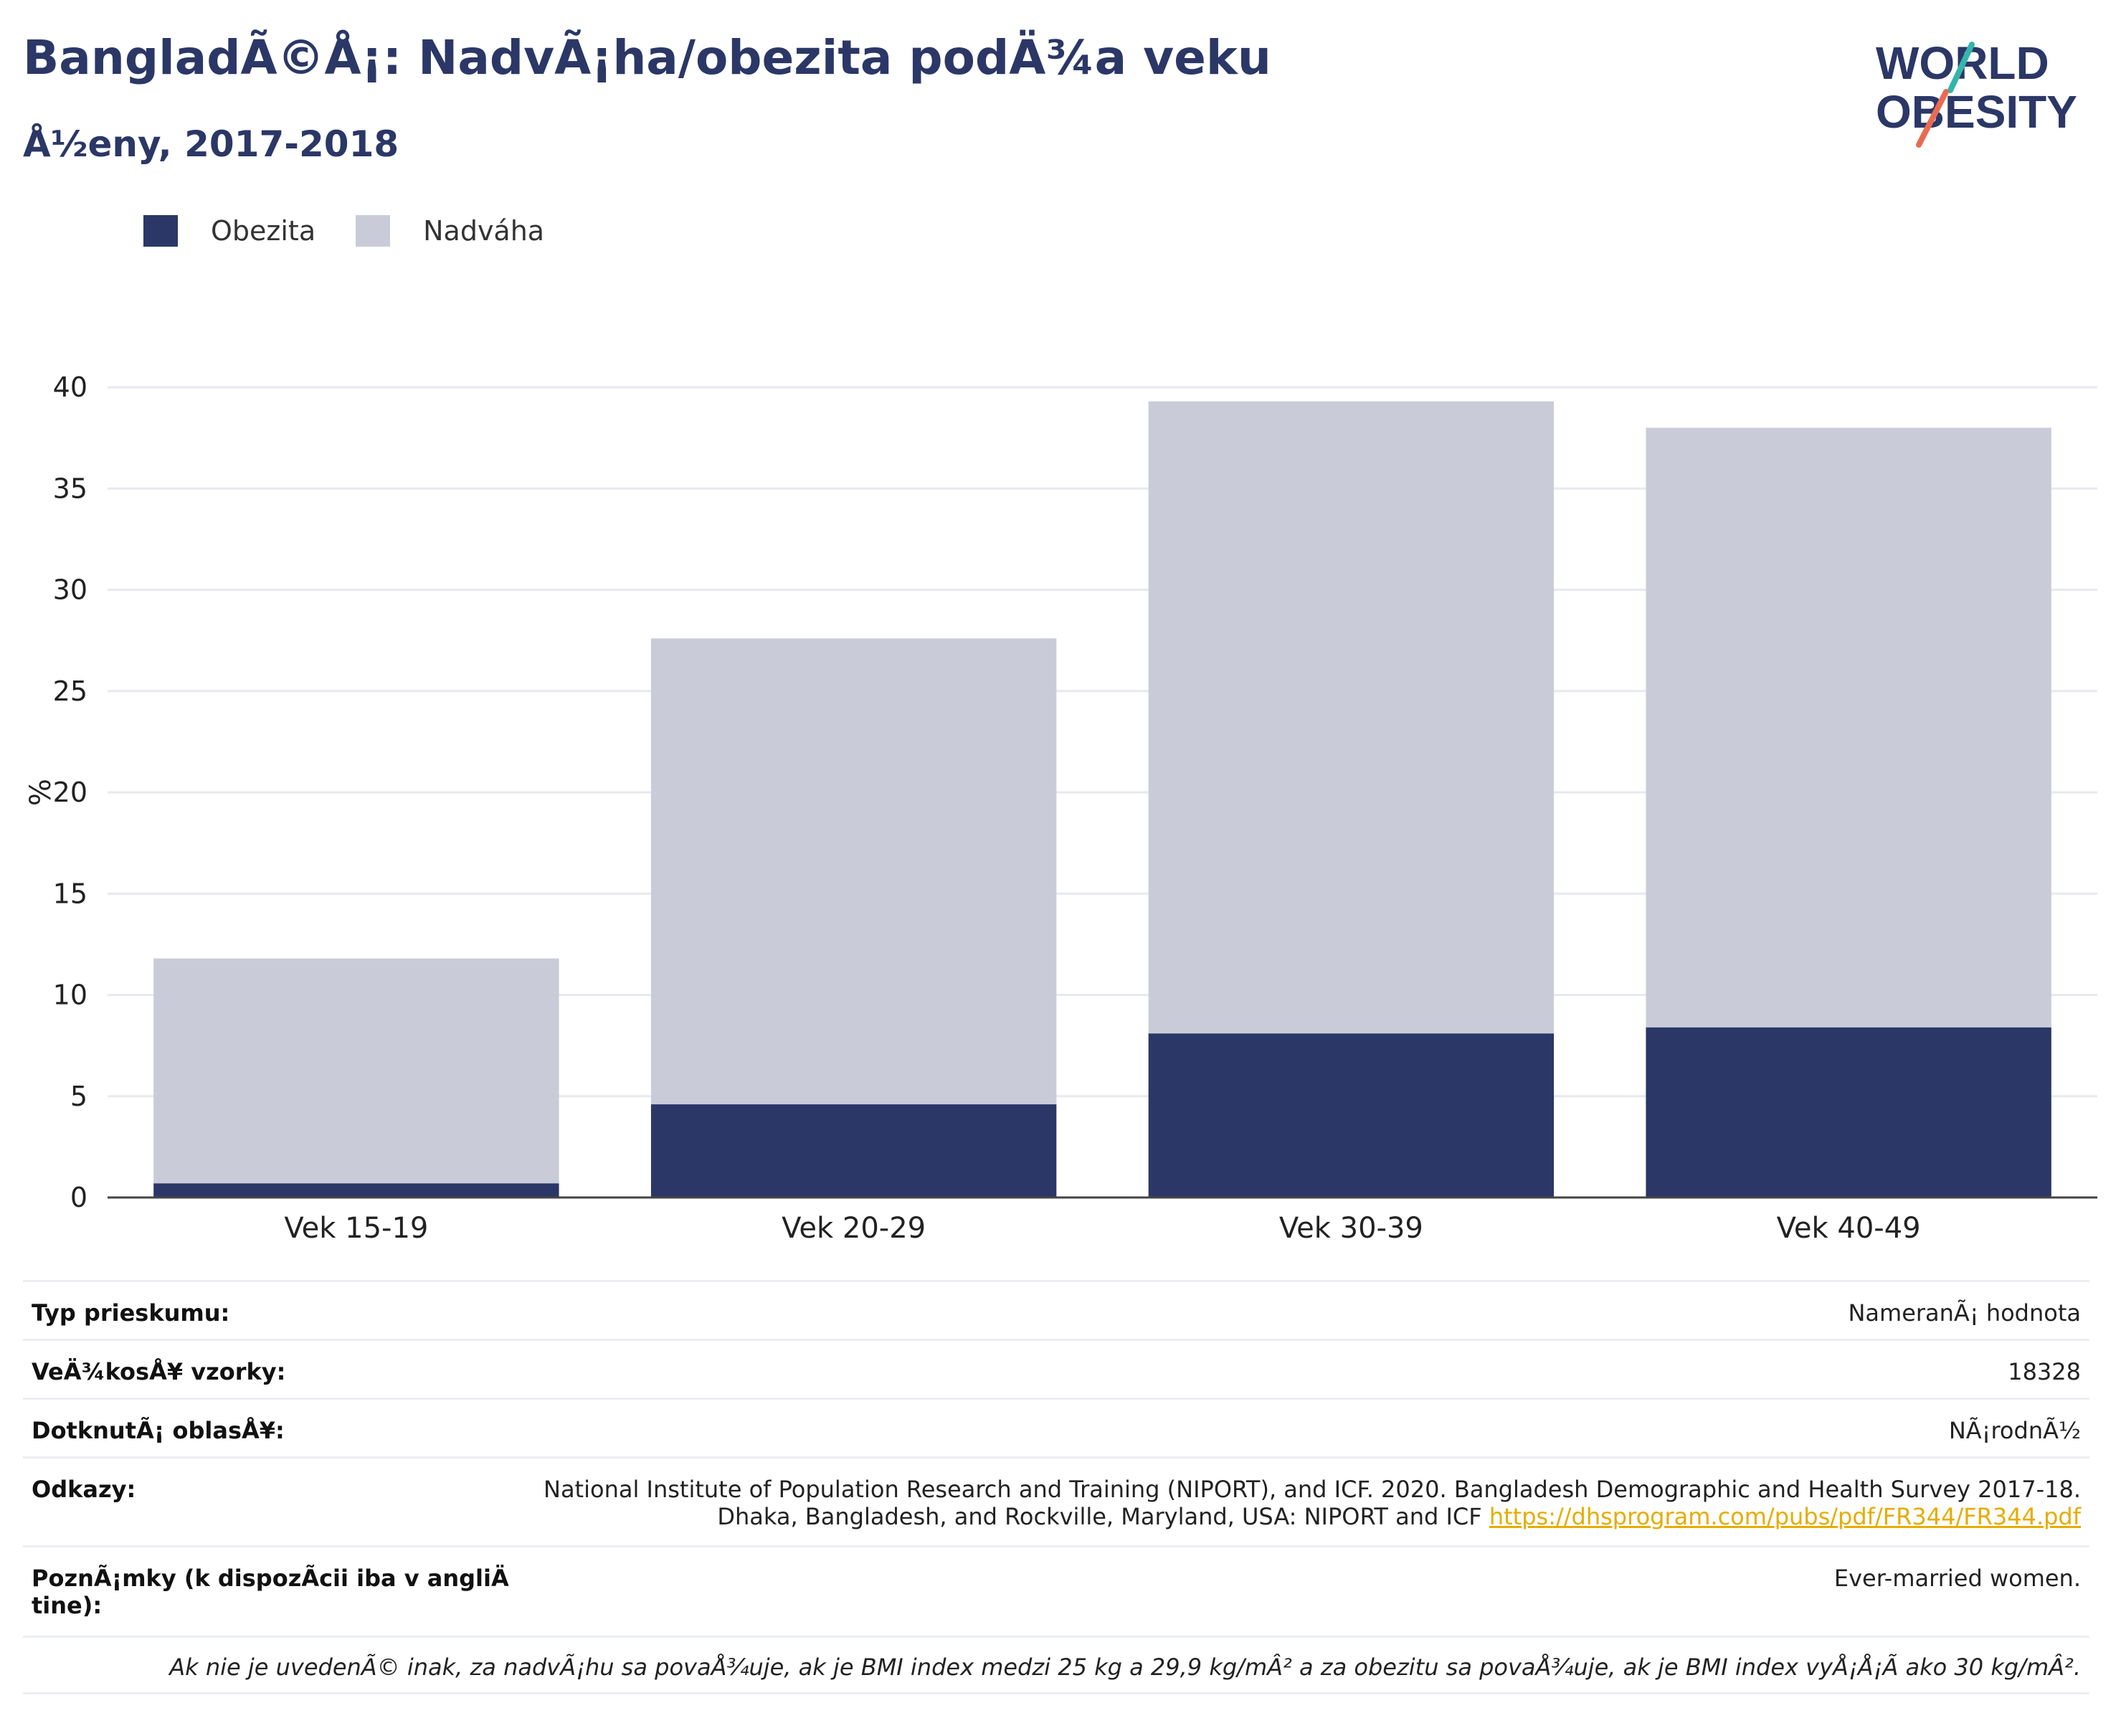  What do you see at coordinates (84, 1489) in the screenshot?
I see `references-label: Odkazy:` at bounding box center [84, 1489].